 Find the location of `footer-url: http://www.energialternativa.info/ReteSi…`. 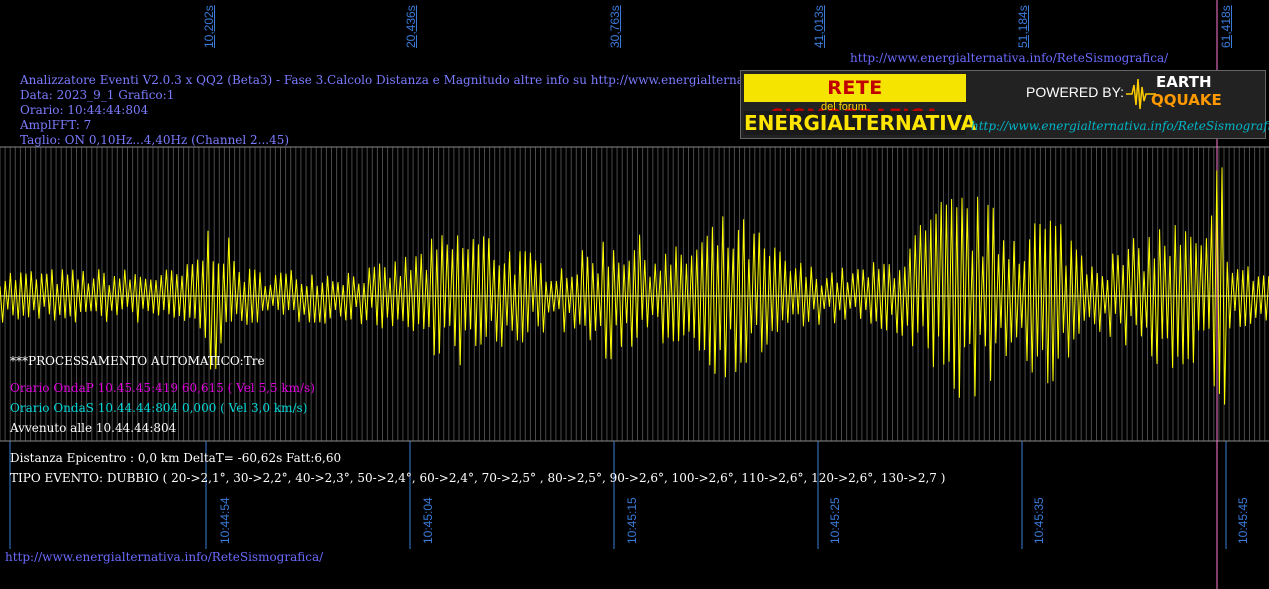

footer-url: http://www.energialternativa.info/ReteSi… is located at coordinates (164, 557).